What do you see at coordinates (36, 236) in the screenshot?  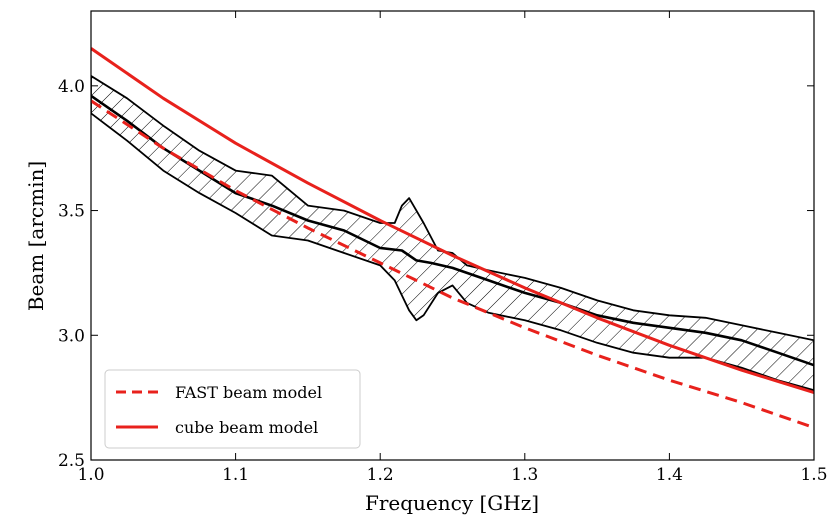 I see `y-axis-label: Beam [arcmin]` at bounding box center [36, 236].